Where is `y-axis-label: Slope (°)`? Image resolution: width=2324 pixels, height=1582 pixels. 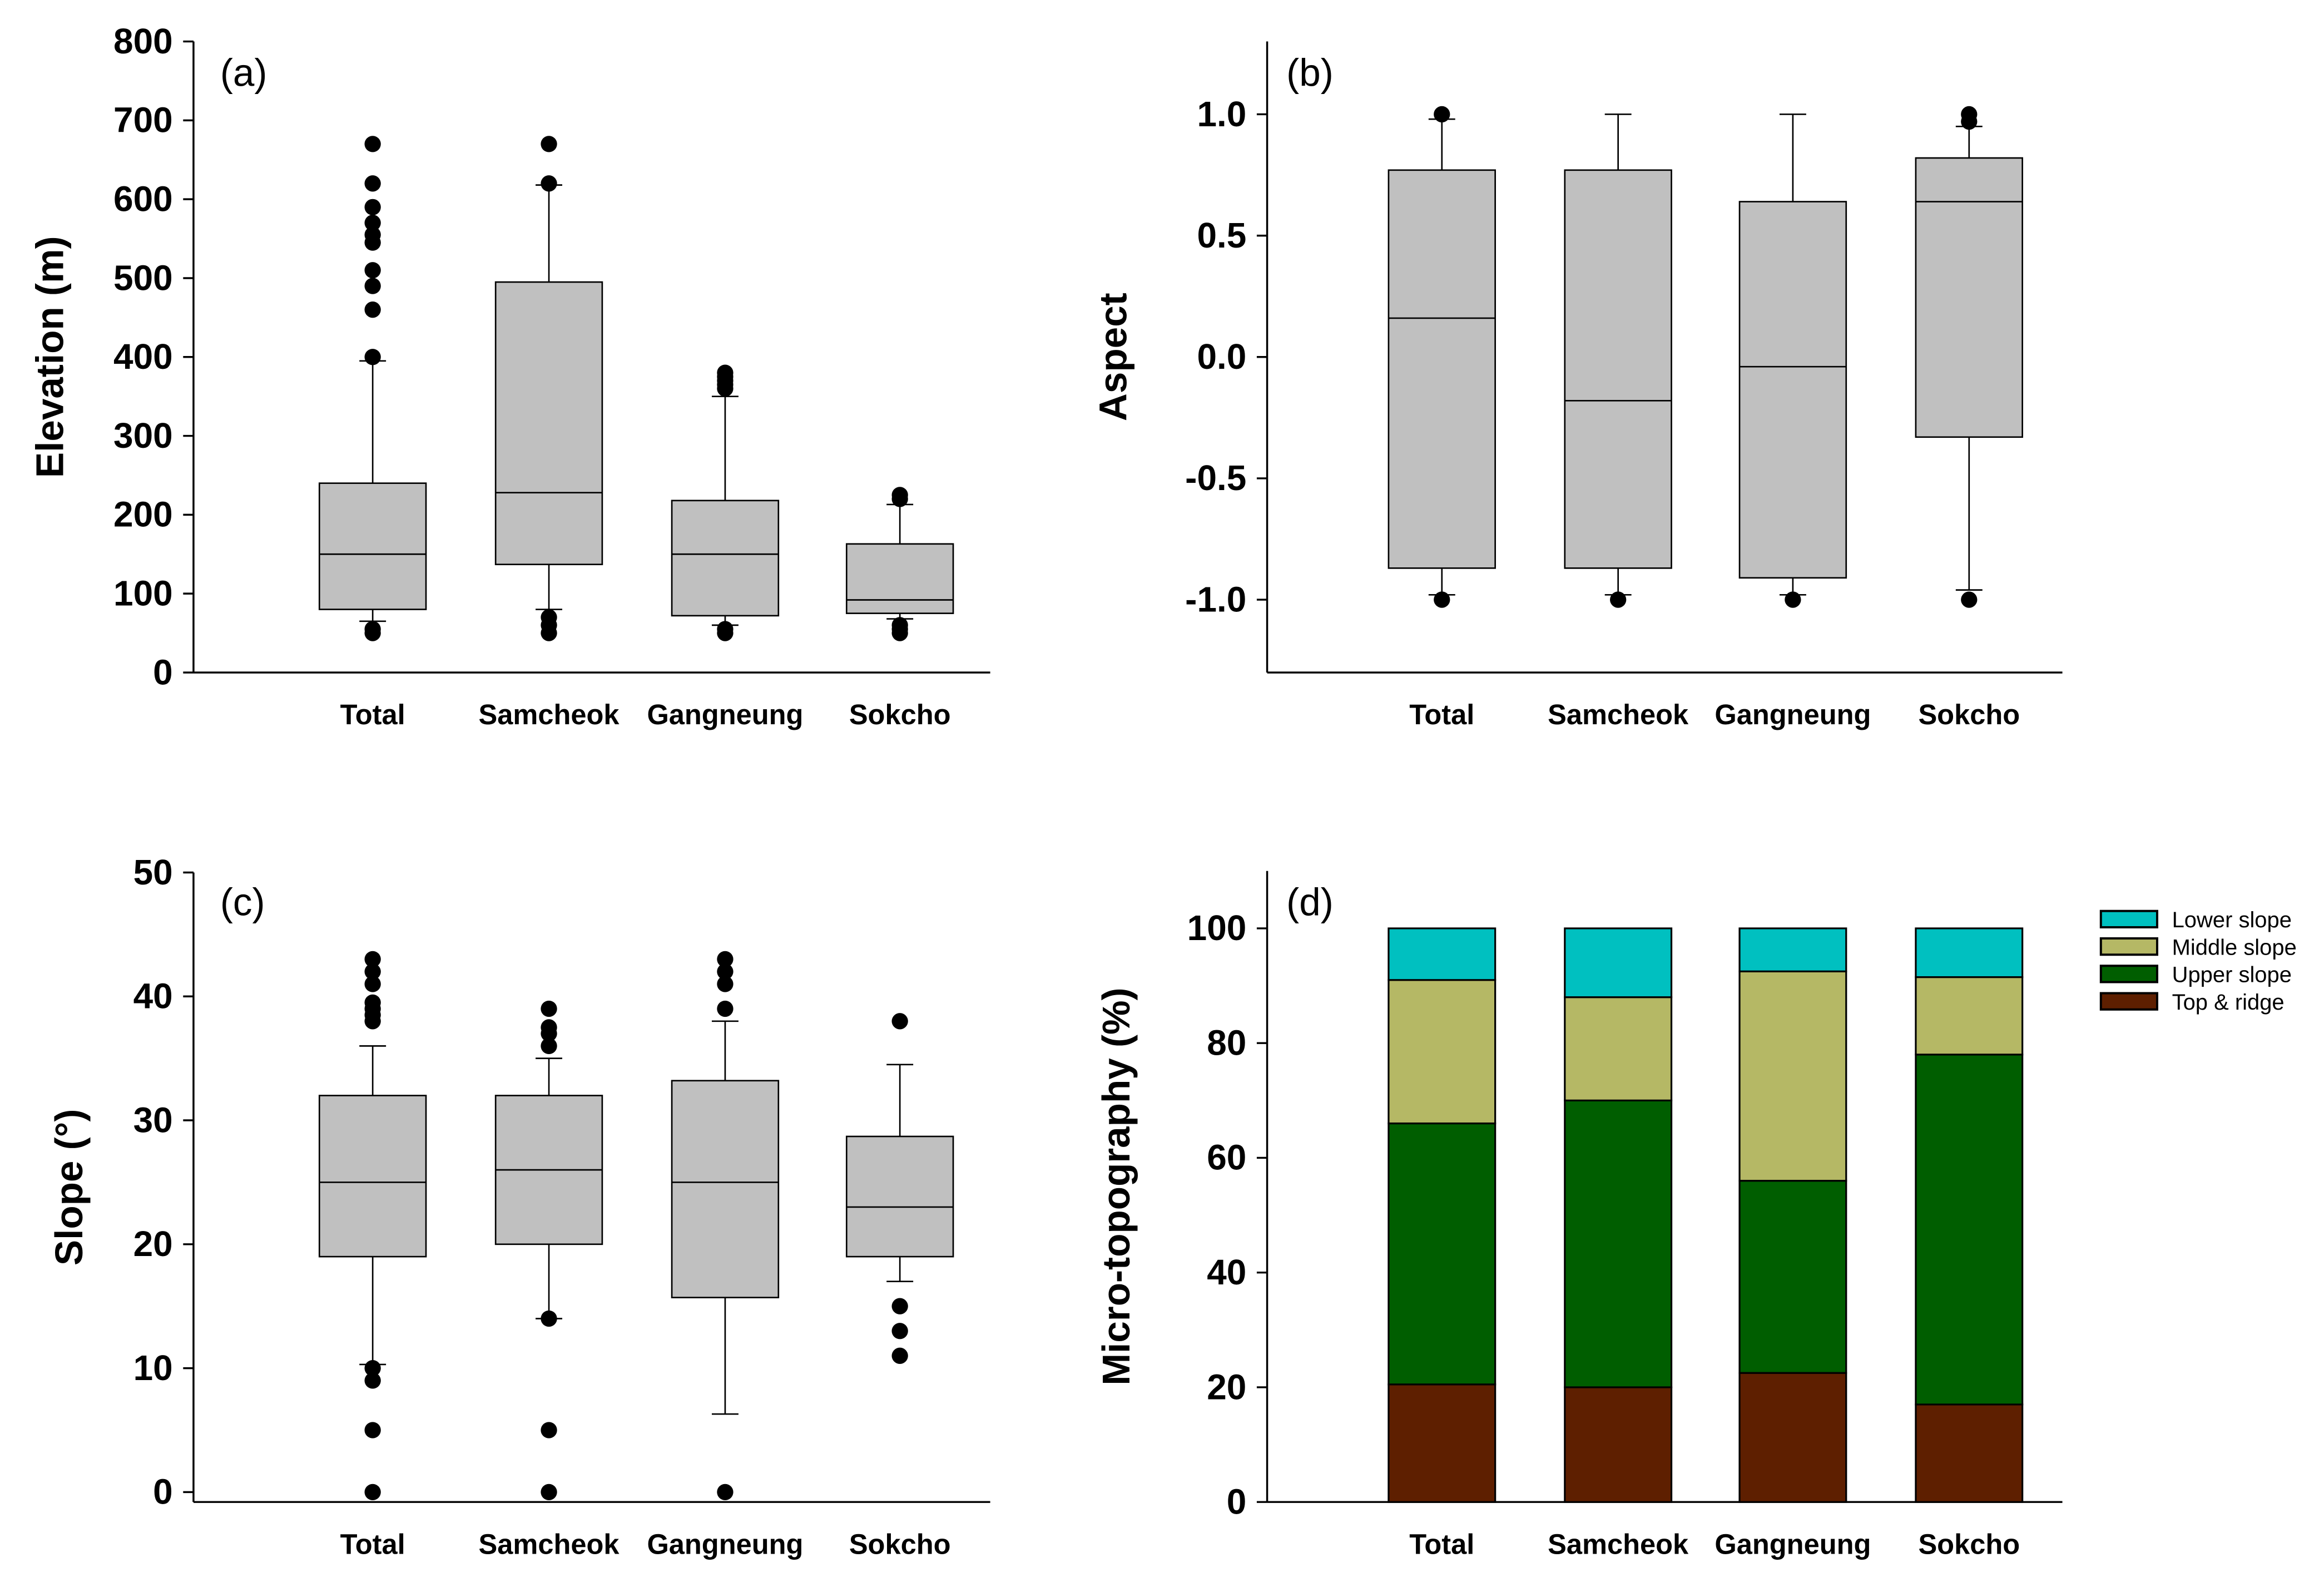 y-axis-label: Slope (°) is located at coordinates (69, 1187).